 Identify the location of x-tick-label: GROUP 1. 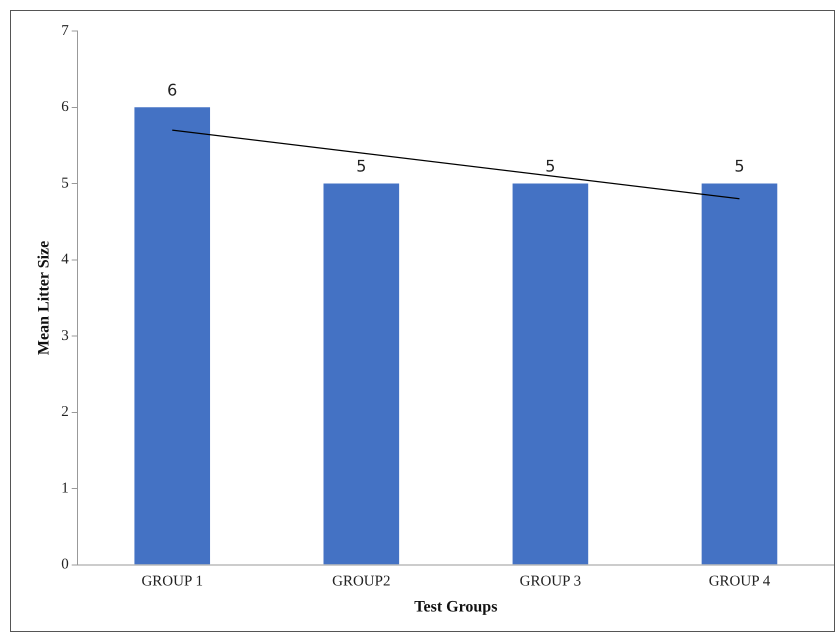
(172, 582).